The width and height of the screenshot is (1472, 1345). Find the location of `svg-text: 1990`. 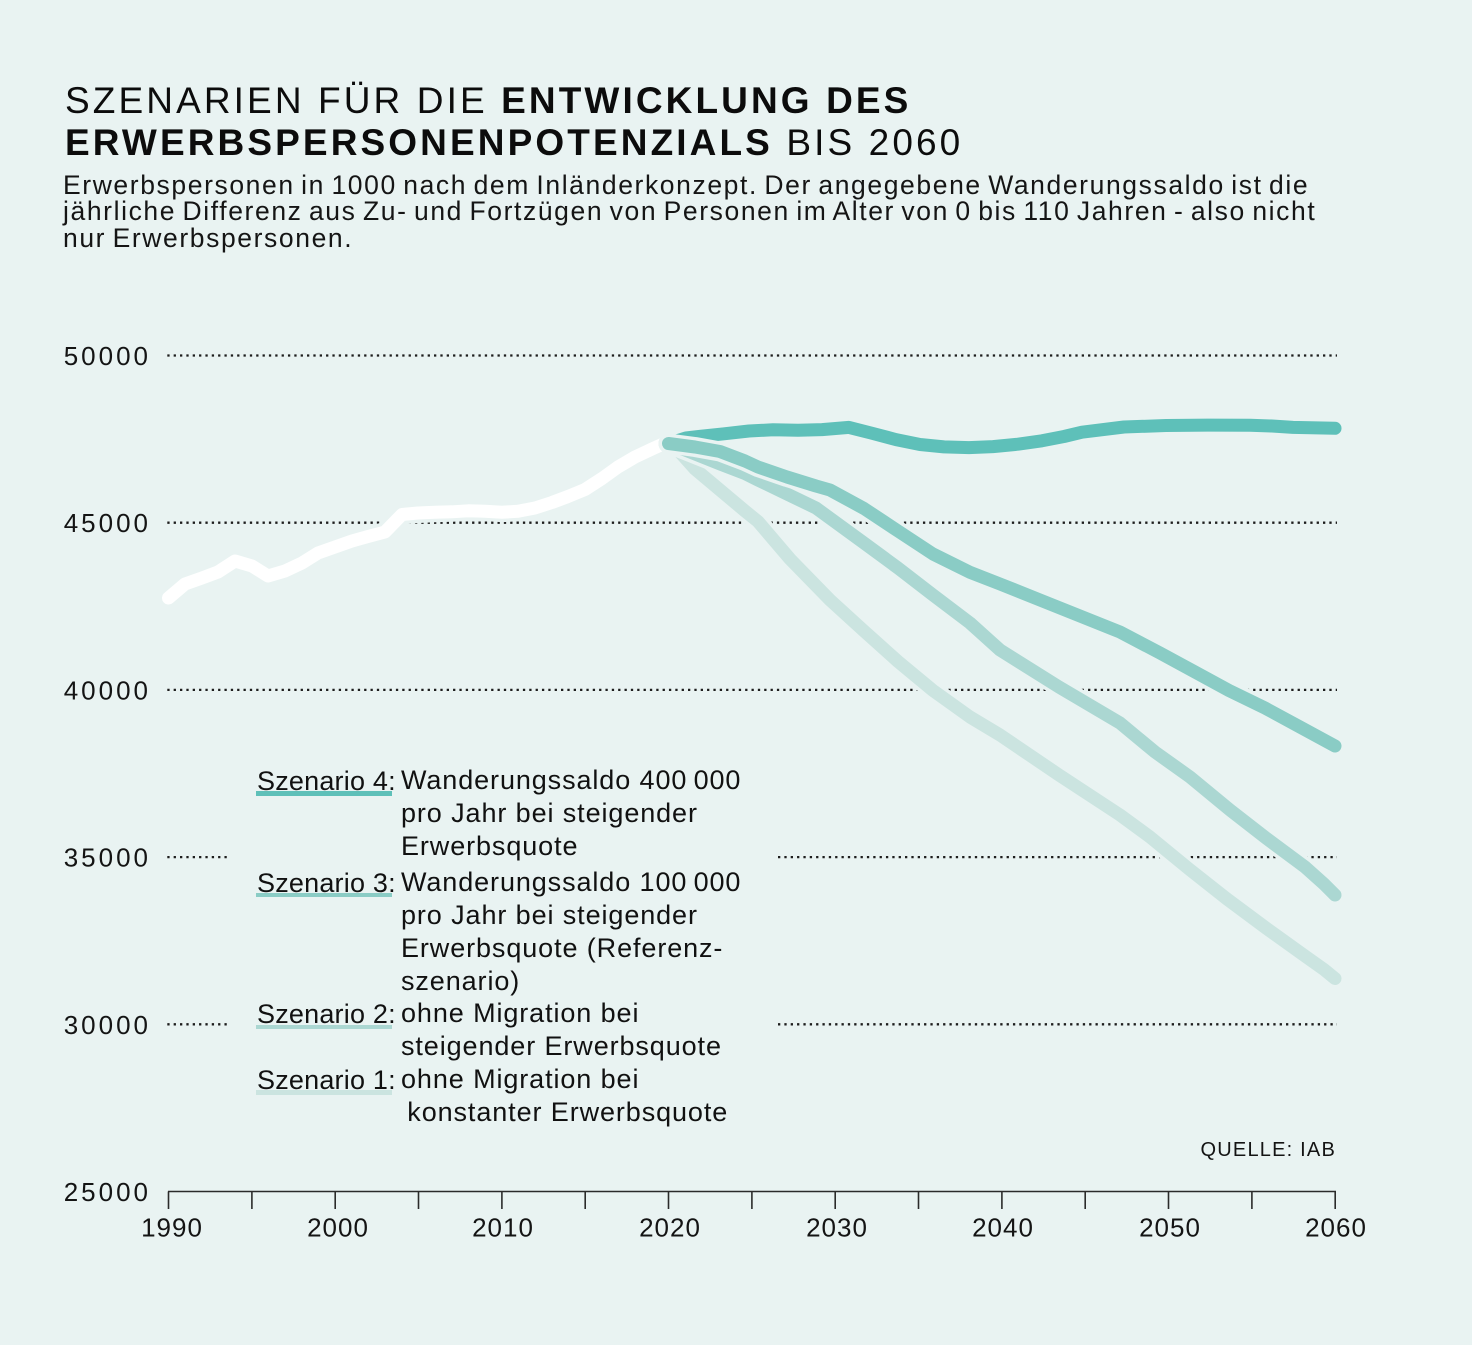

svg-text: 1990 is located at coordinates (172, 1228).